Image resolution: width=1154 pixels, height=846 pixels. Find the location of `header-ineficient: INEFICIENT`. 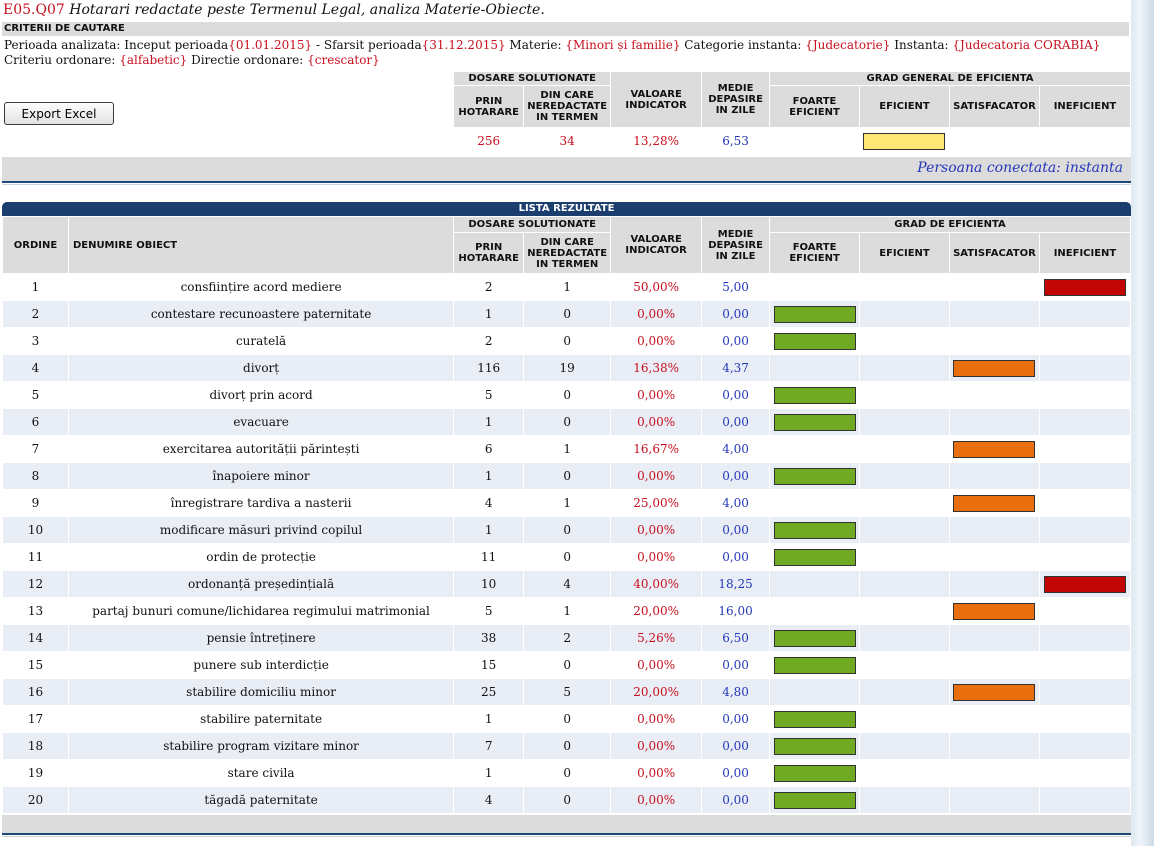

header-ineficient: INEFICIENT is located at coordinates (1085, 253).